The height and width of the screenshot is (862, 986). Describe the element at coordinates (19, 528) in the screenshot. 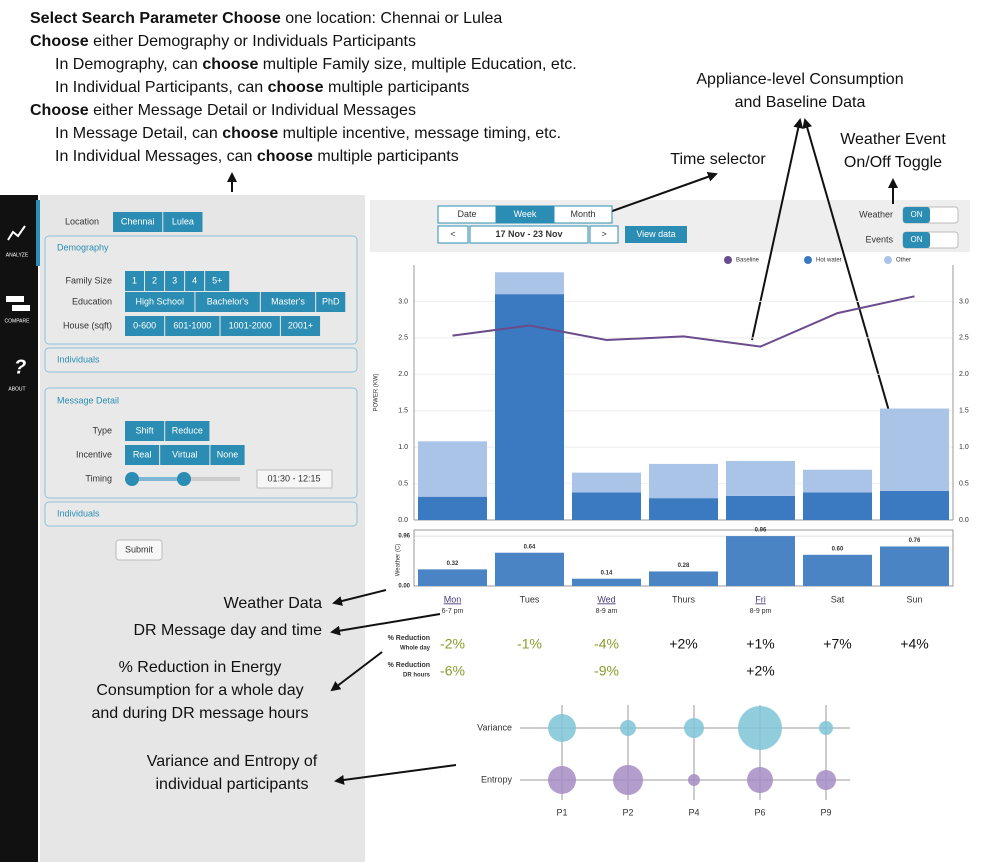

I see `sidebar` at that location.